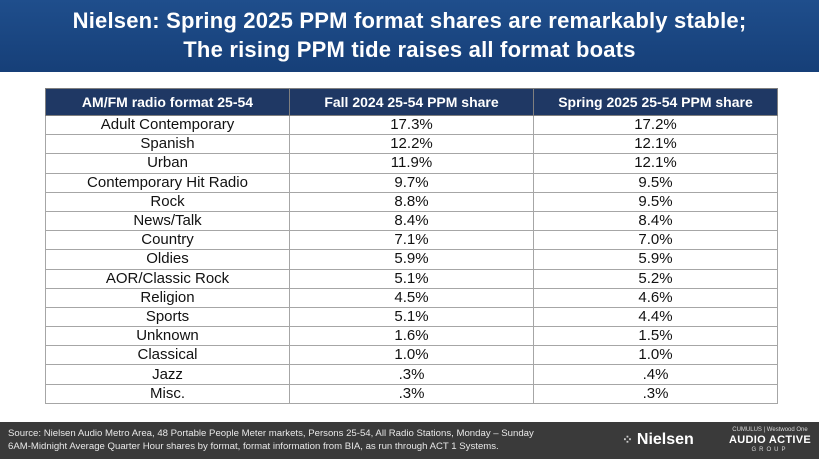  Describe the element at coordinates (655, 317) in the screenshot. I see `cell-spring-2025-share: 4.4%` at that location.